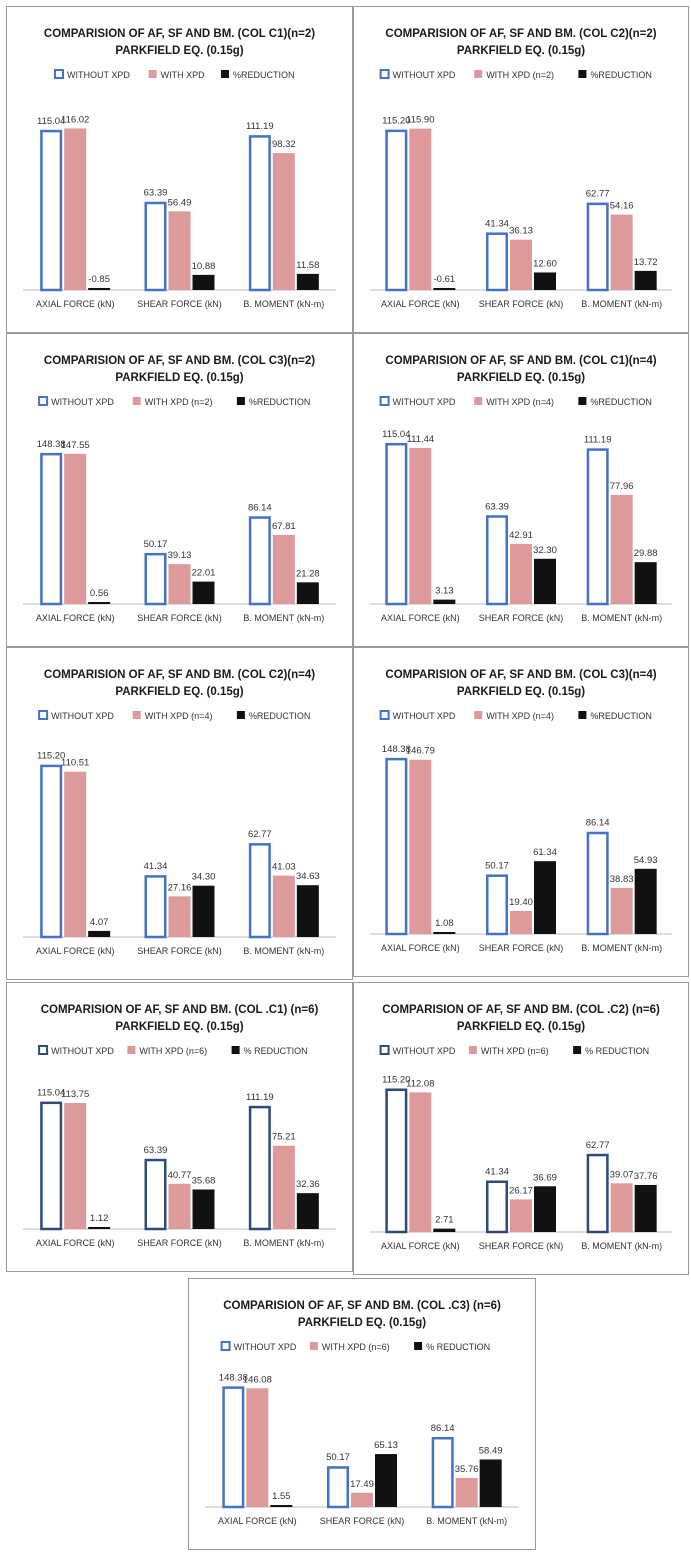  What do you see at coordinates (308, 573) in the screenshot?
I see `value-label-reduction-b-moment: 21.28` at bounding box center [308, 573].